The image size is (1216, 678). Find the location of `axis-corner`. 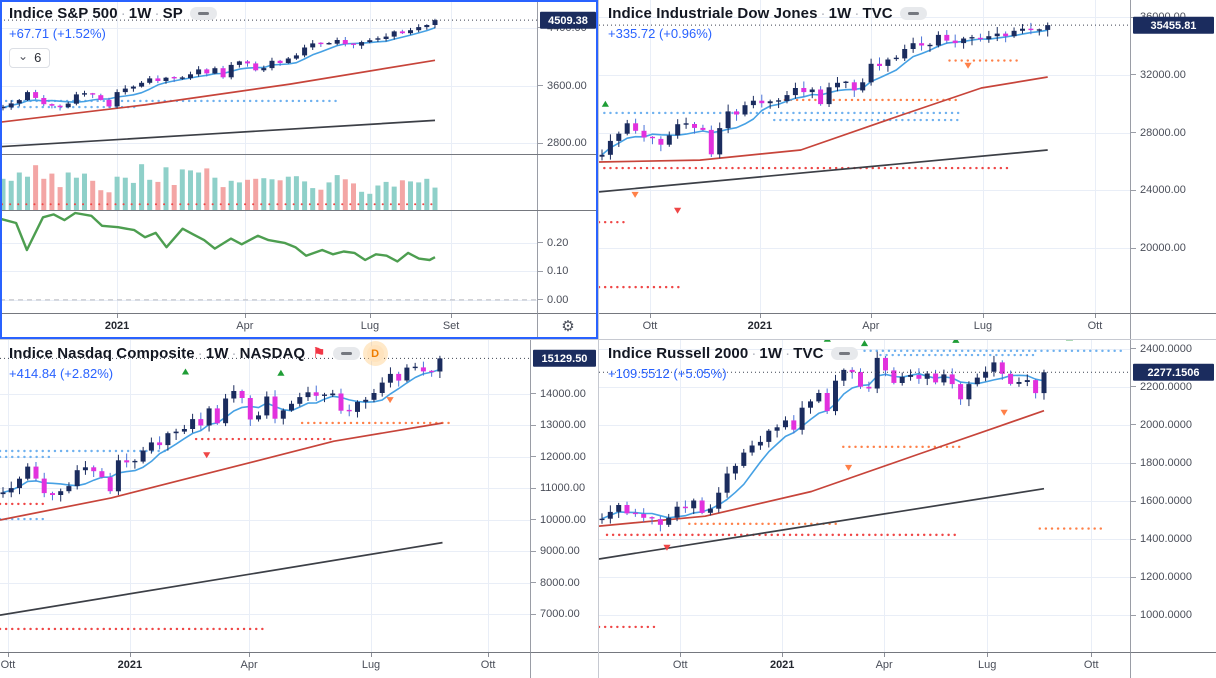

axis-corner is located at coordinates (564, 665).